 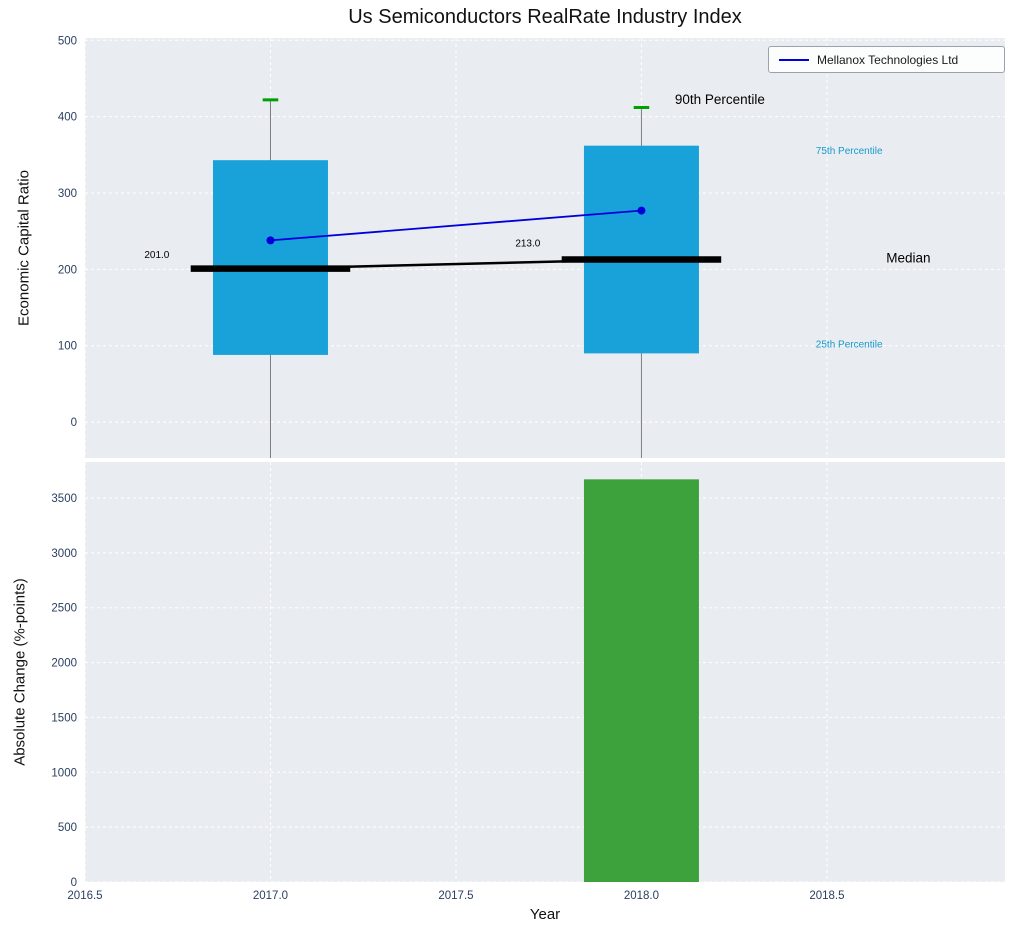 I want to click on annotation-text: 90th Percentile, so click(x=720, y=99).